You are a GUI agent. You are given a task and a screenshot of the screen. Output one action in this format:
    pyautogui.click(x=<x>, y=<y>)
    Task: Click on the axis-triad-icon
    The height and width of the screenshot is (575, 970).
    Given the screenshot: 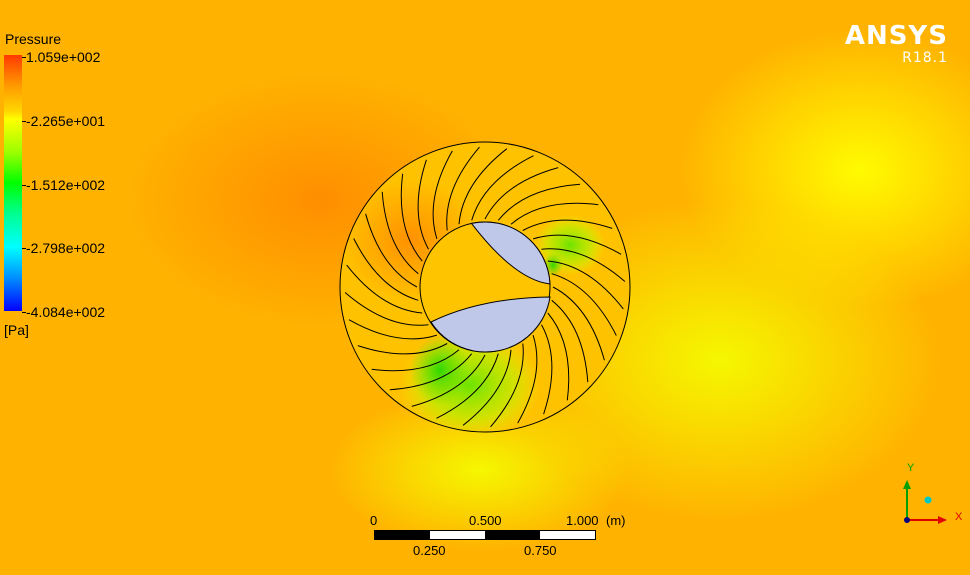 What is the action you would take?
    pyautogui.click(x=925, y=502)
    